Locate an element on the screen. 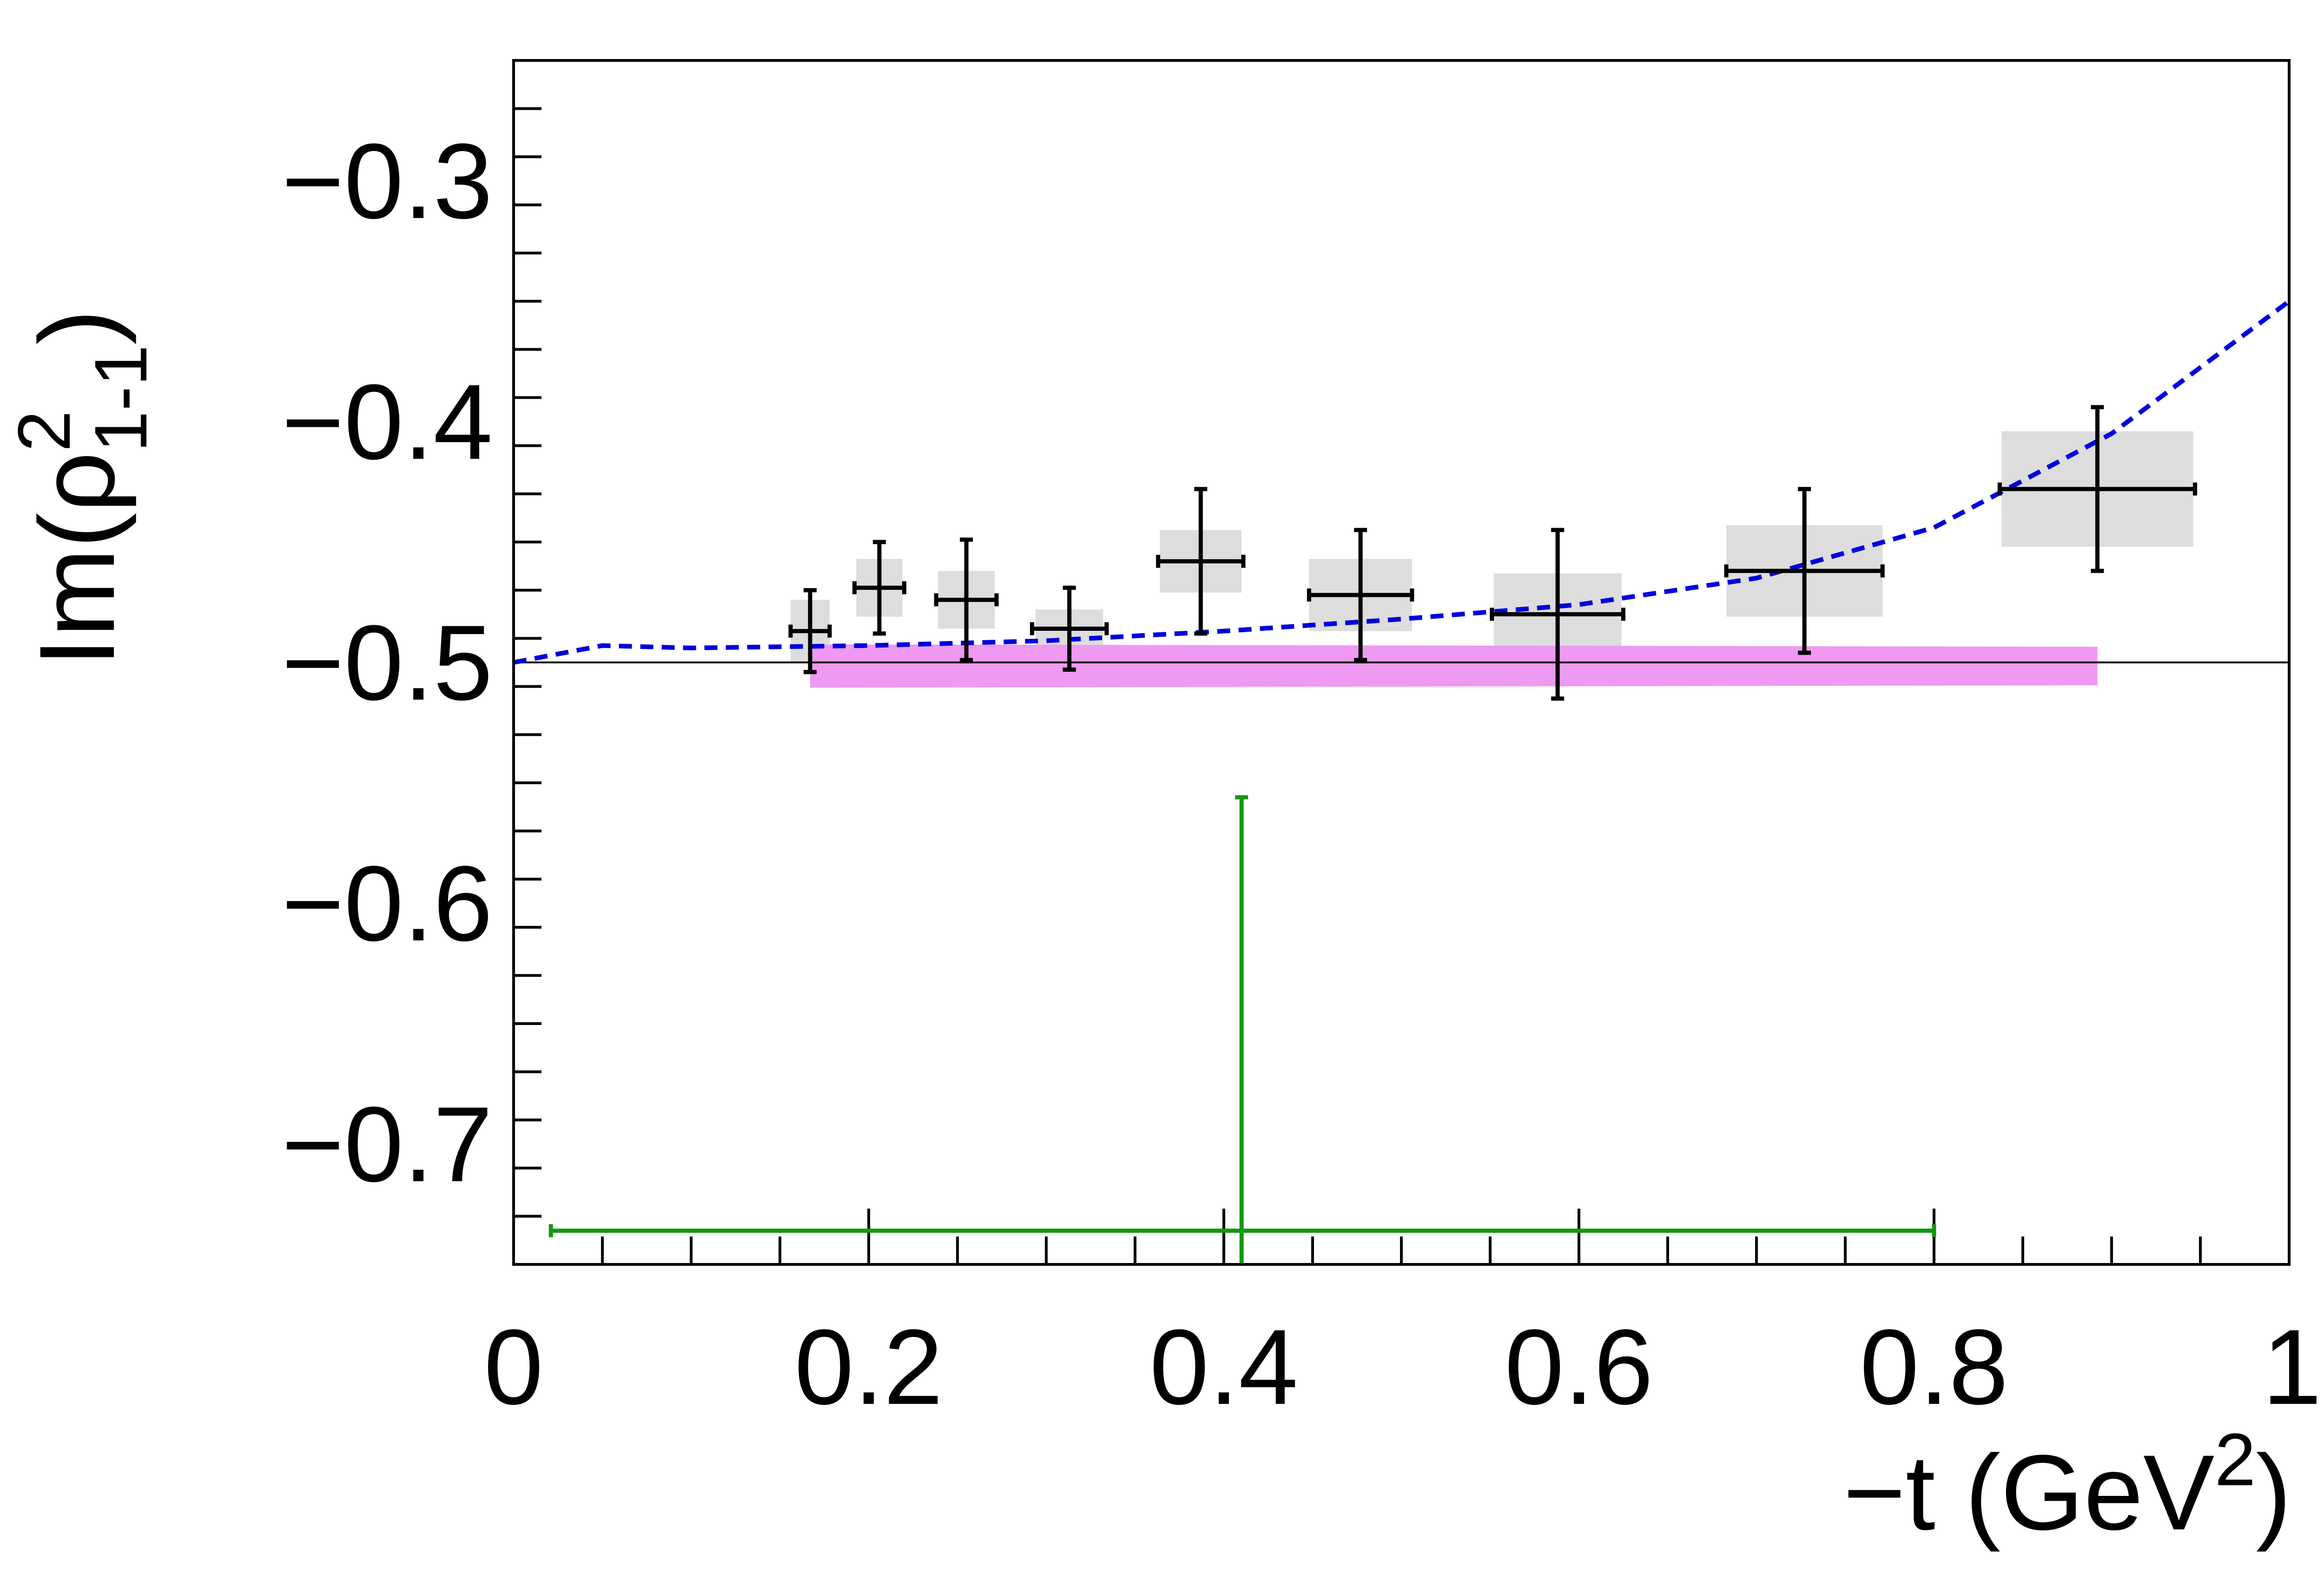 This screenshot has width=2324, height=1574. x-tick-label: 0.4 is located at coordinates (1223, 1367).